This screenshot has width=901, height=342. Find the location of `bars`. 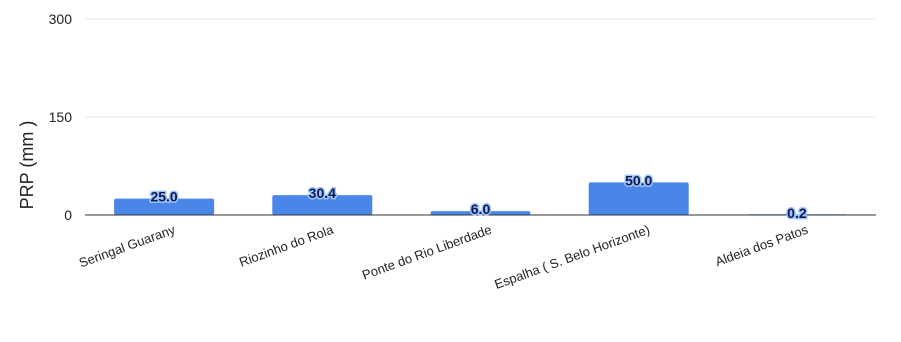

bars is located at coordinates (480, 198).